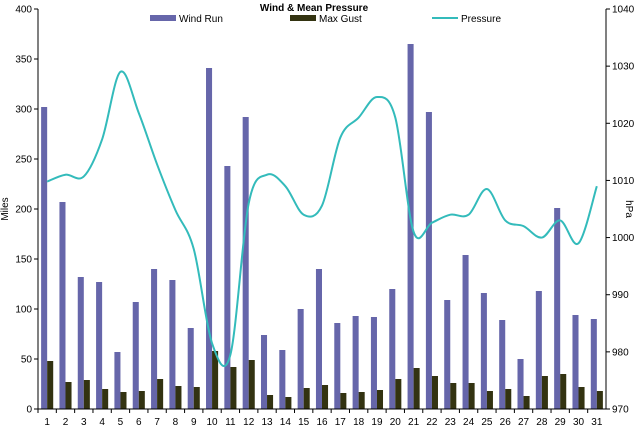 The image size is (636, 431). I want to click on y-tick-label: 150, so click(23, 260).